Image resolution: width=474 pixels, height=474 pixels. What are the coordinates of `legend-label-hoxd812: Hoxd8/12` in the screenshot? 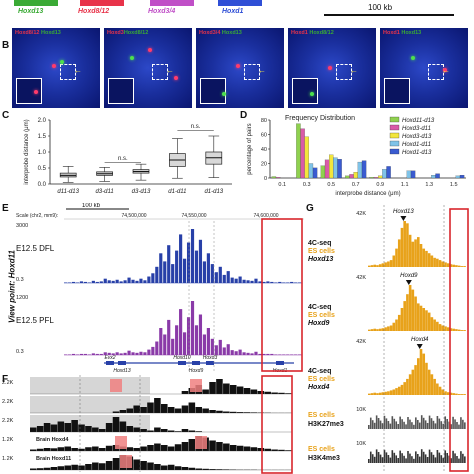 It's located at (94, 11).